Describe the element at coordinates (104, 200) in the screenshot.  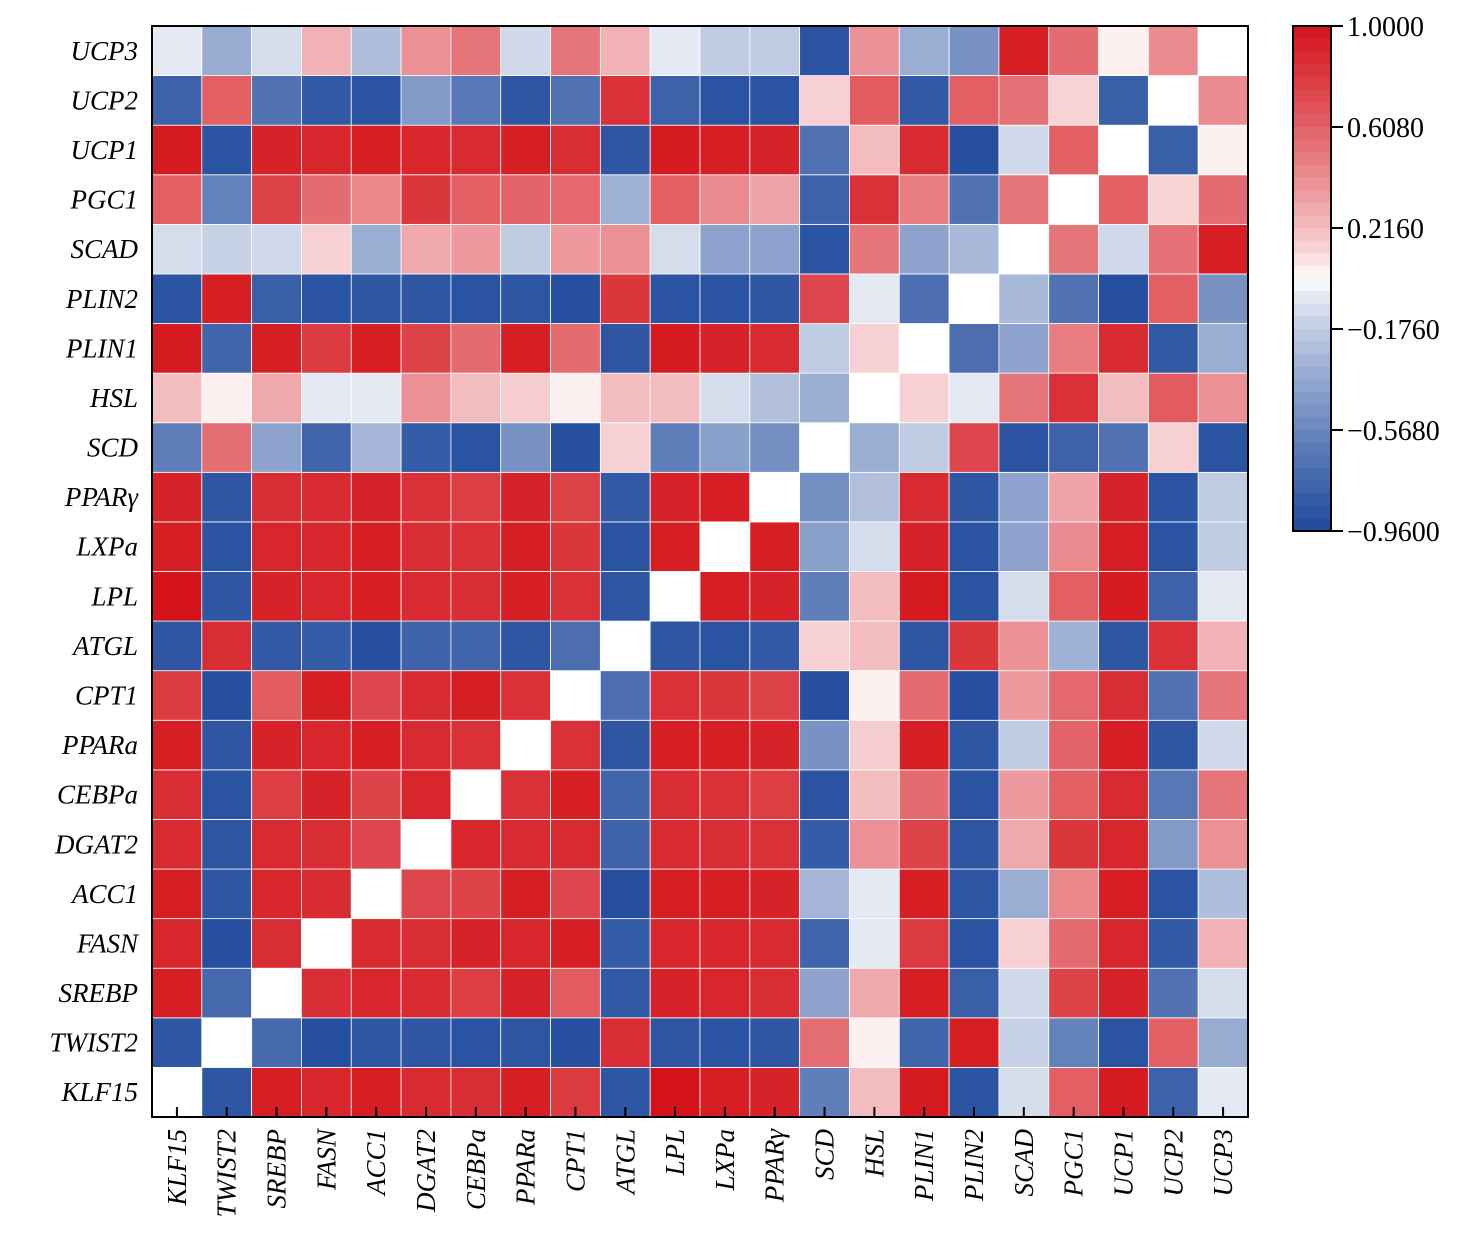
I see `y-tick-label: PGC1` at that location.